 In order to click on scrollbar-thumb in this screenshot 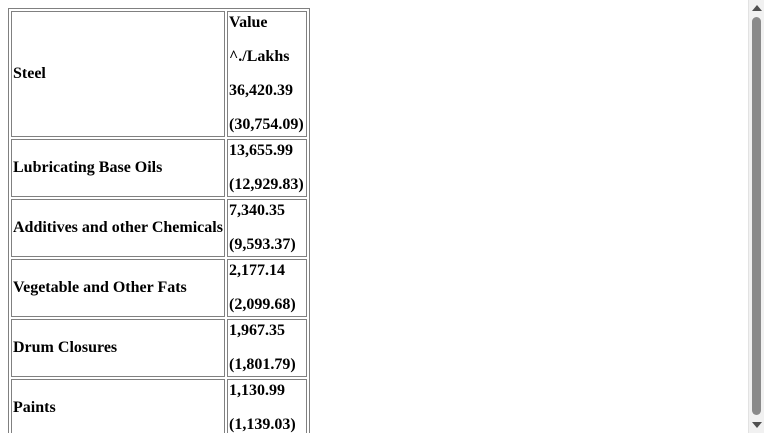, I will do `click(756, 216)`.